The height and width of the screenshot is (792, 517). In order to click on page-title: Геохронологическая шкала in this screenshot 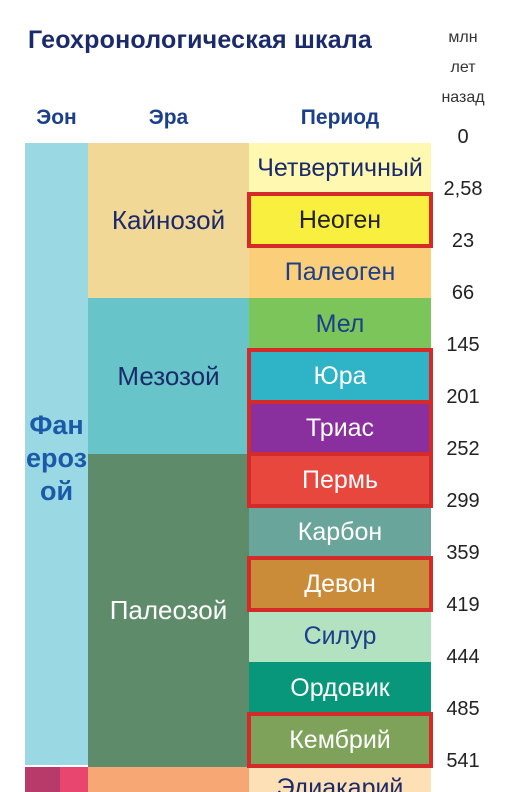, I will do `click(200, 40)`.